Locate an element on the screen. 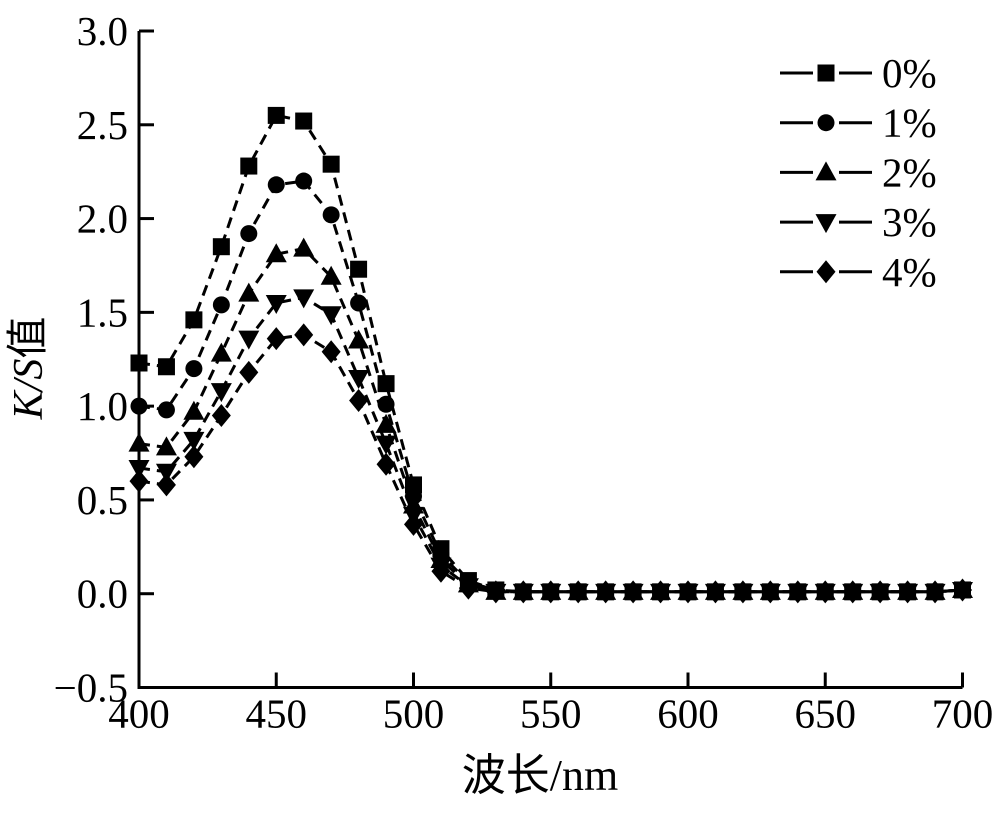 The image size is (1000, 821). y-tick-label: 1.5 is located at coordinates (102, 312).